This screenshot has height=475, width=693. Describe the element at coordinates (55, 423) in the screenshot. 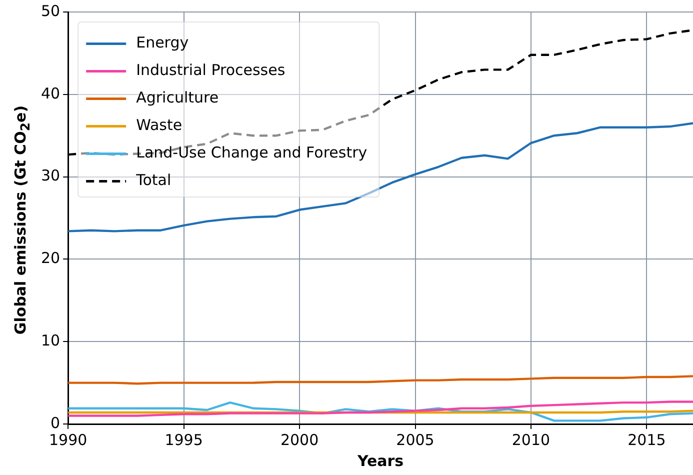

I see `y-tick-label: 0` at that location.